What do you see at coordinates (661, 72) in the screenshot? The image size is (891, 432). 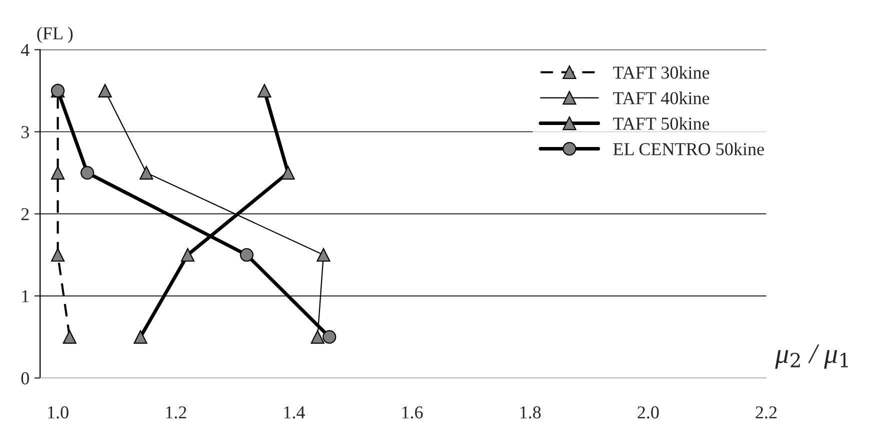 I see `legend-label: TAFT 30kine` at bounding box center [661, 72].